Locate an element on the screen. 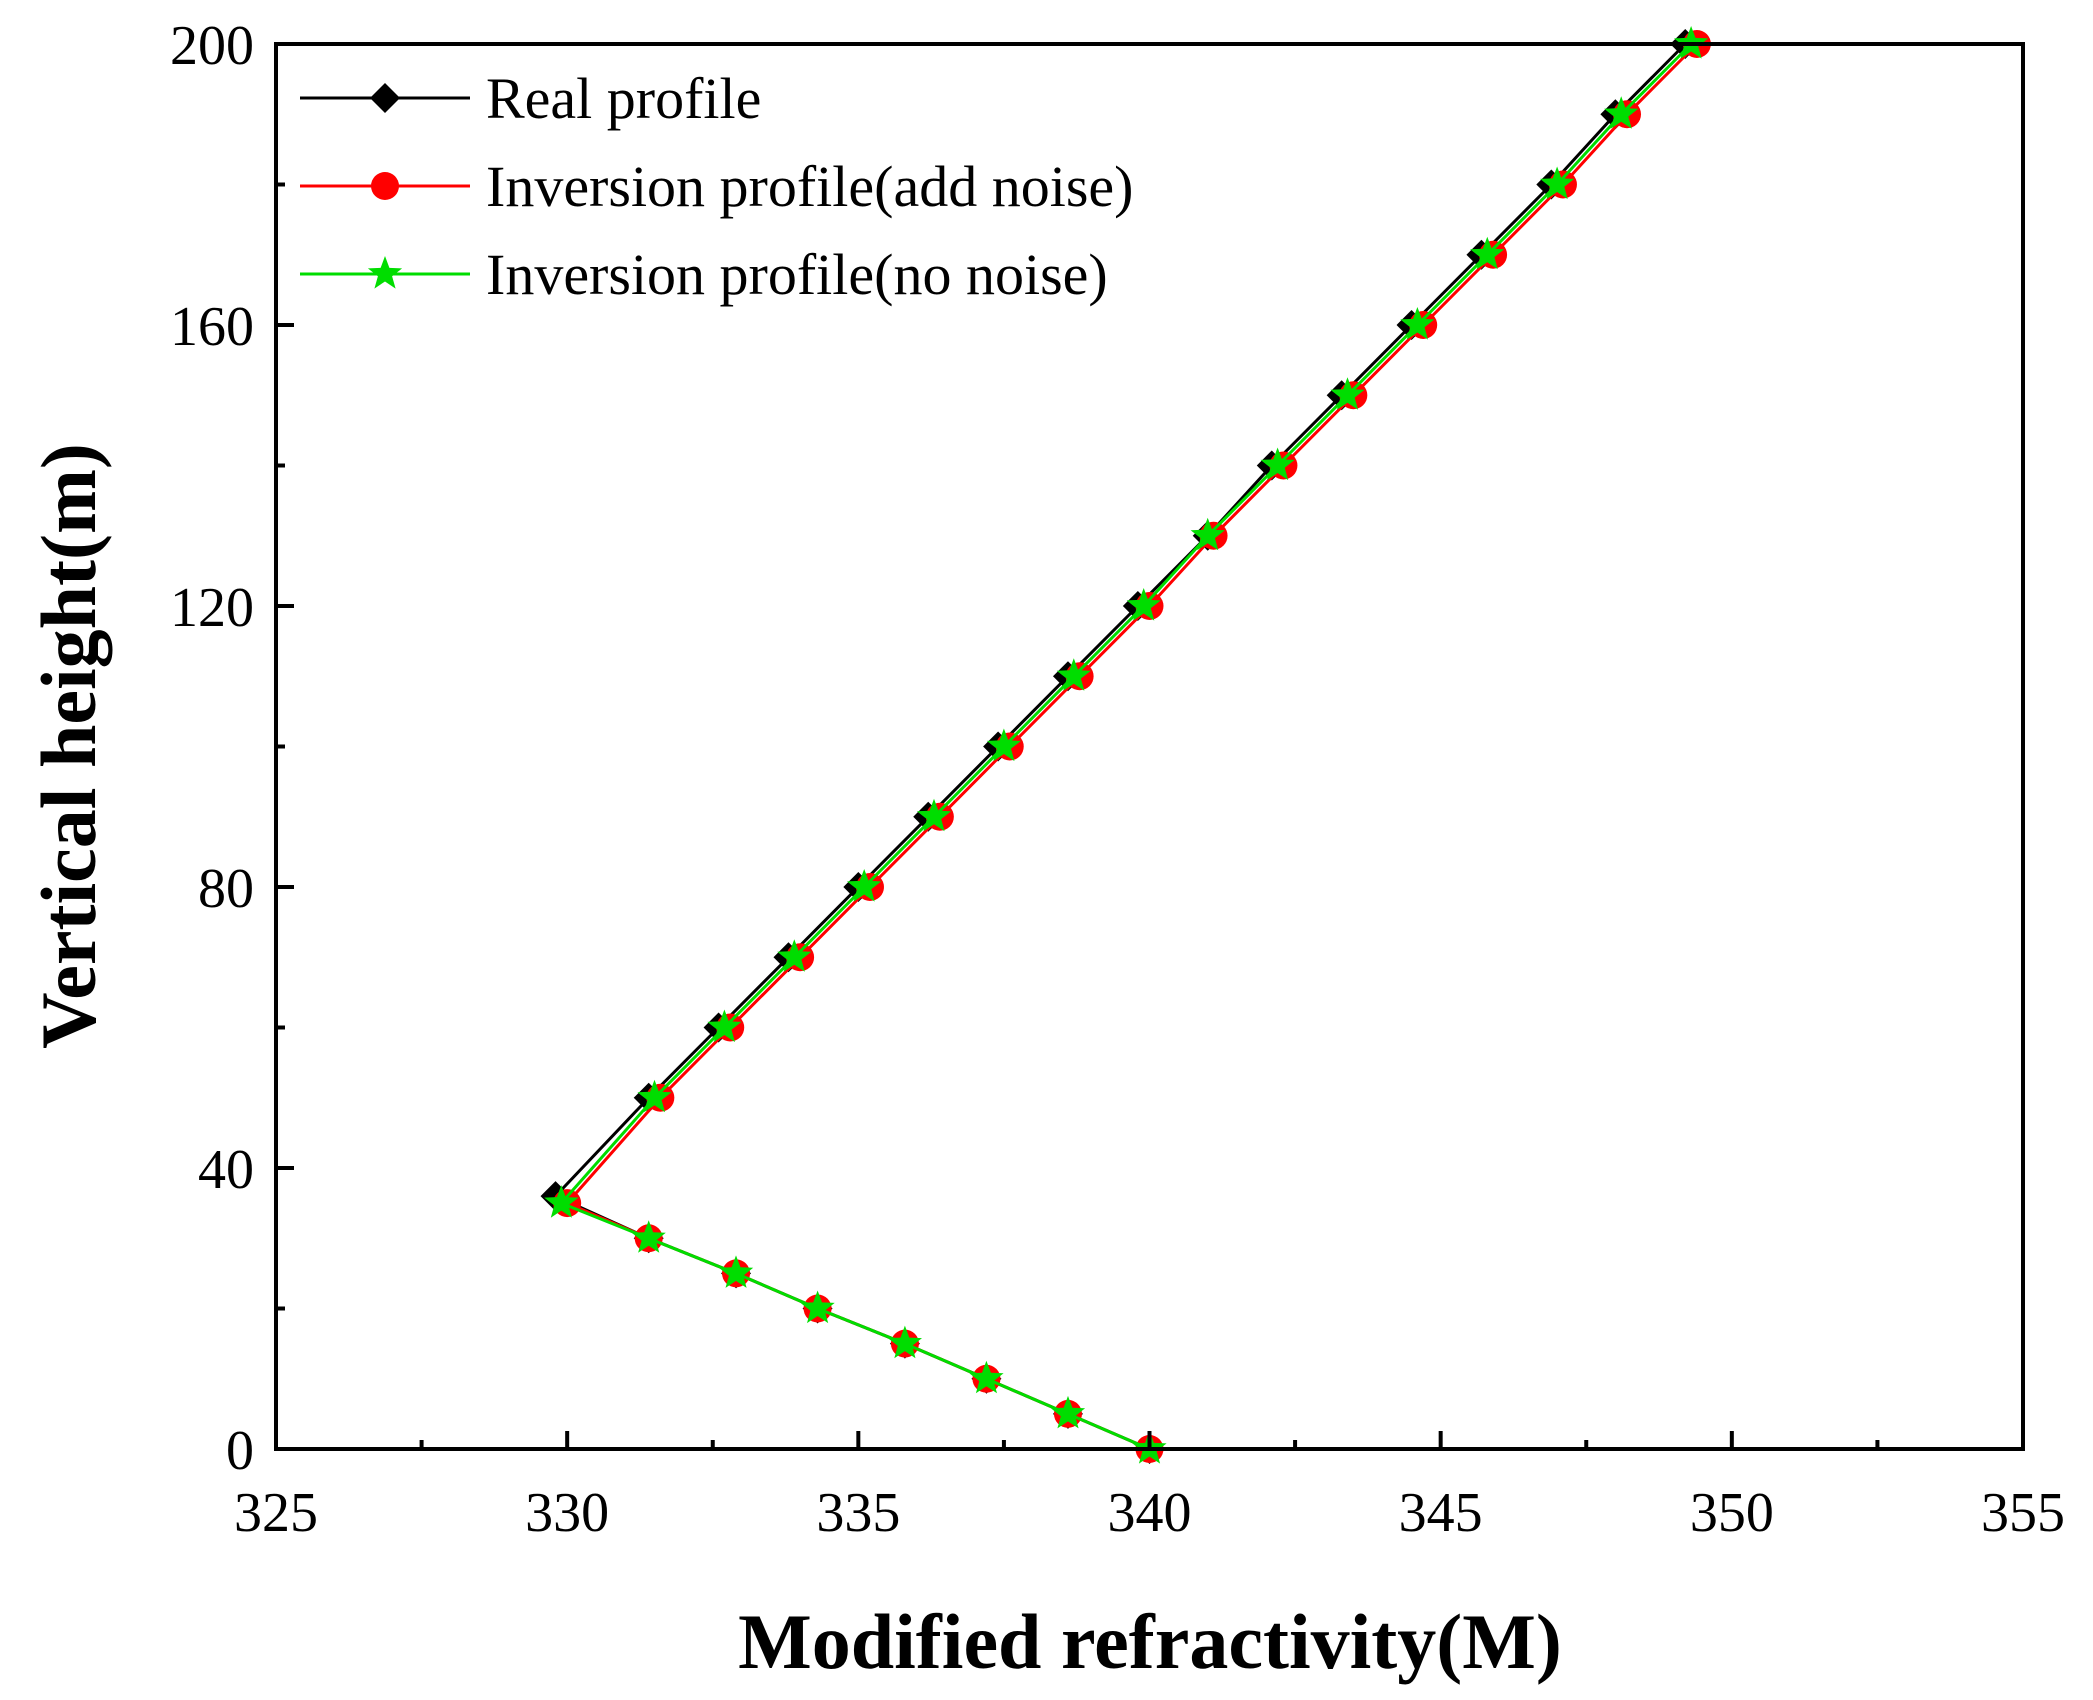 The image size is (2093, 1700). y-tick-label: 0 is located at coordinates (240, 1451).